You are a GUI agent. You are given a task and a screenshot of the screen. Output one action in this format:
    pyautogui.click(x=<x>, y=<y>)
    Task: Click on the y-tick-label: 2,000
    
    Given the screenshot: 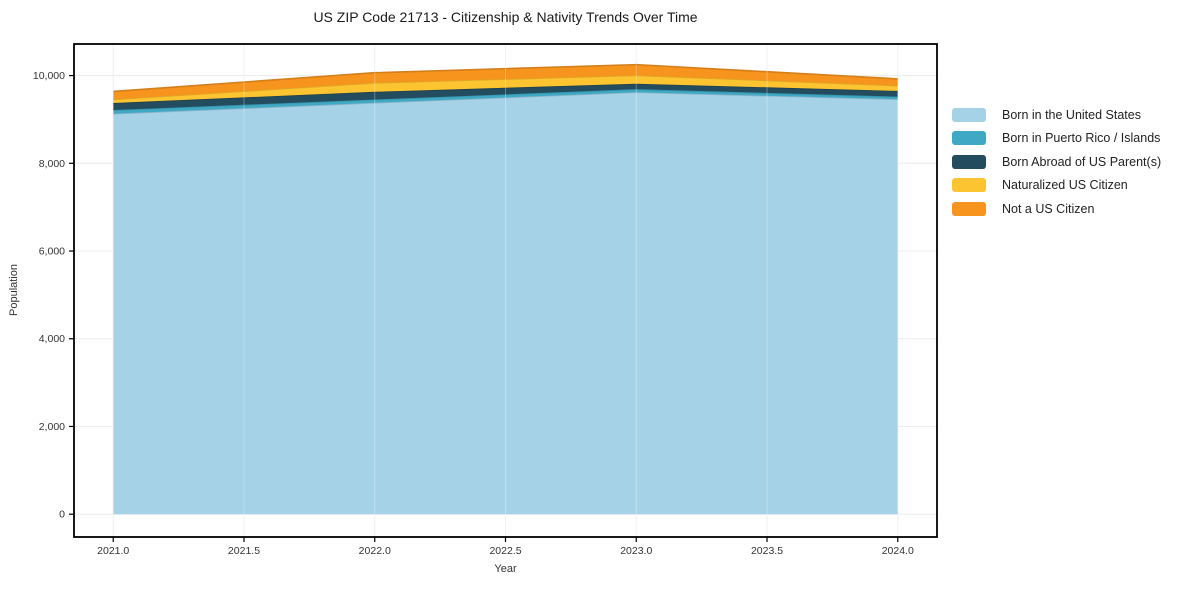 What is the action you would take?
    pyautogui.click(x=52, y=427)
    